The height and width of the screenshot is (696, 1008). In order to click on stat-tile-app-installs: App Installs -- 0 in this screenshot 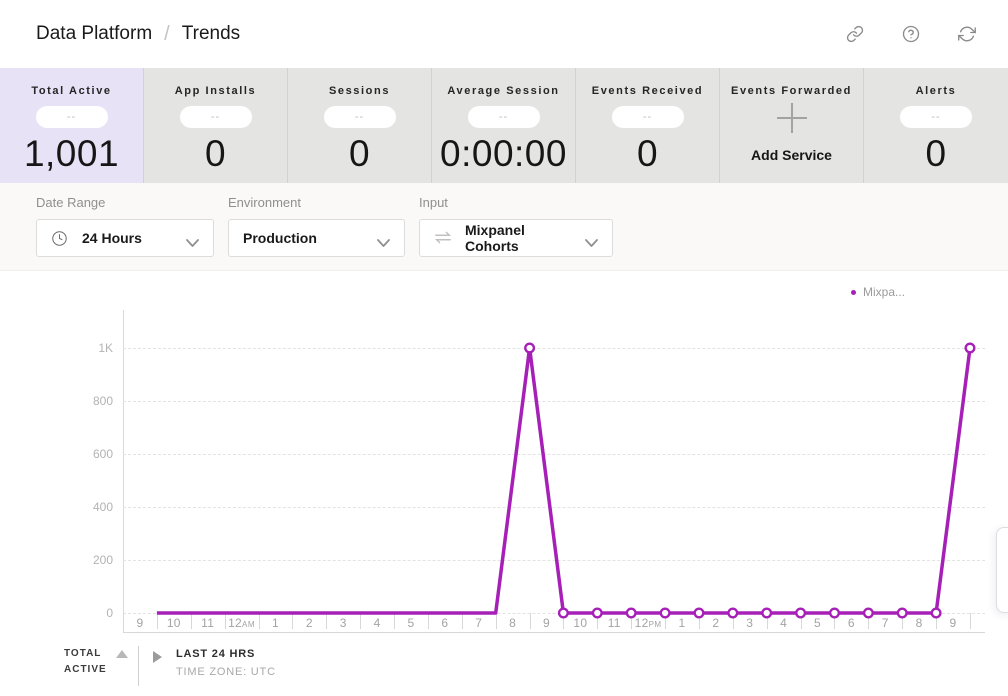, I will do `click(216, 125)`.